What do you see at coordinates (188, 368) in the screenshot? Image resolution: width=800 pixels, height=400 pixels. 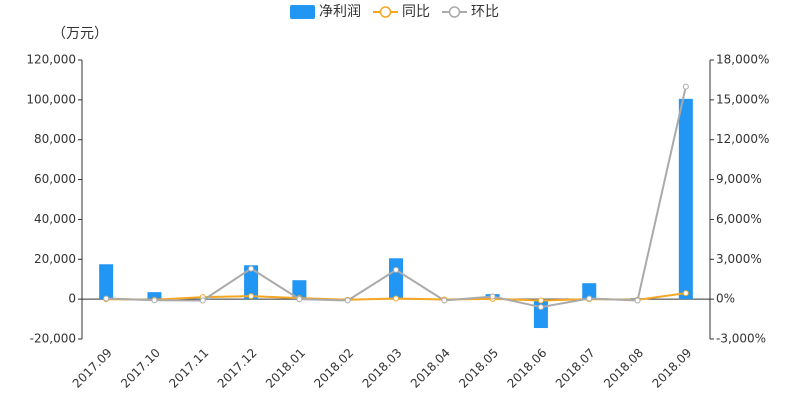 I see `x-tick-label: 2017.11` at bounding box center [188, 368].